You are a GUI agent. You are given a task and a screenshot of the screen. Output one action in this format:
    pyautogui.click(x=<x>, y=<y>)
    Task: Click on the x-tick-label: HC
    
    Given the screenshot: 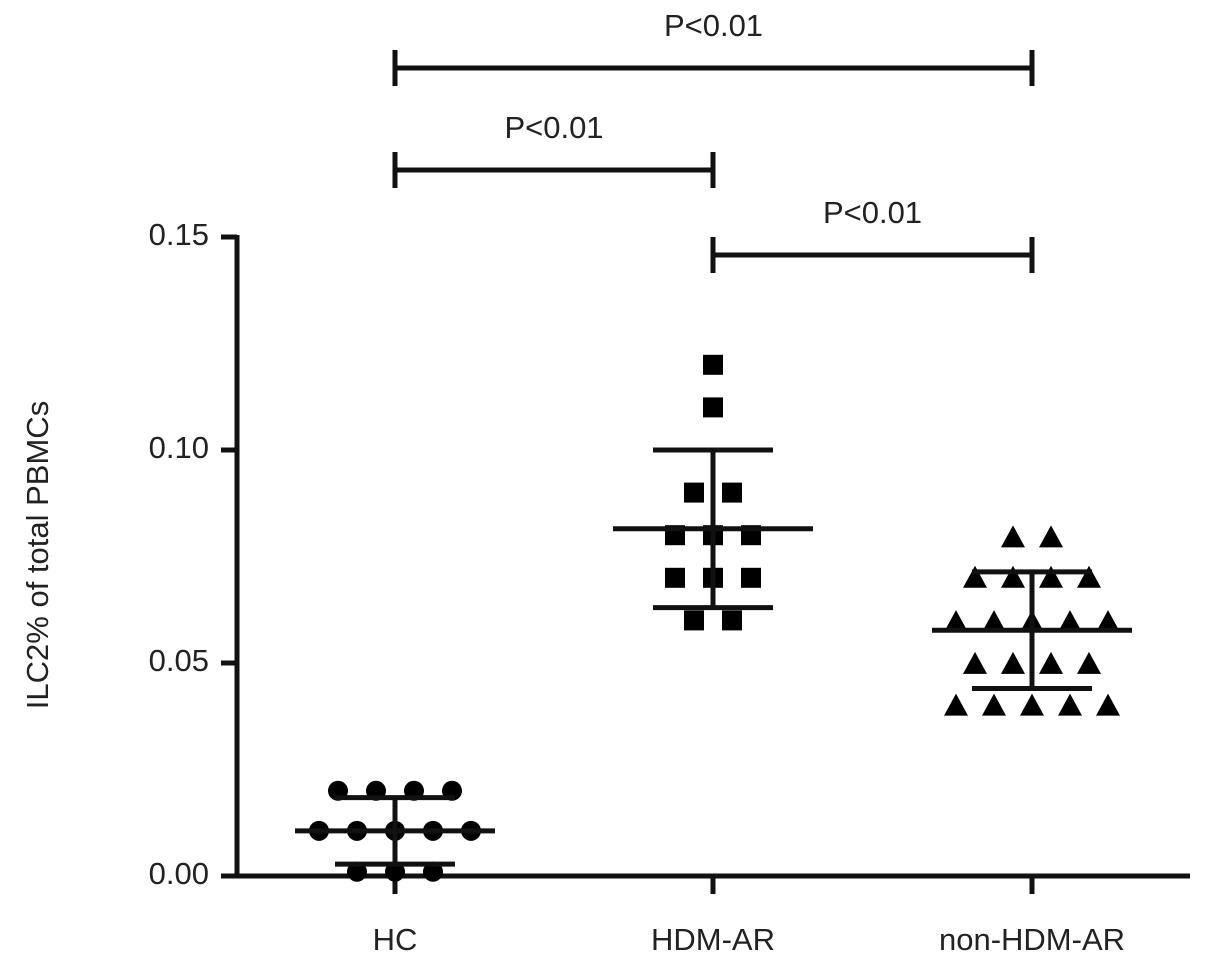 What is the action you would take?
    pyautogui.click(x=395, y=939)
    